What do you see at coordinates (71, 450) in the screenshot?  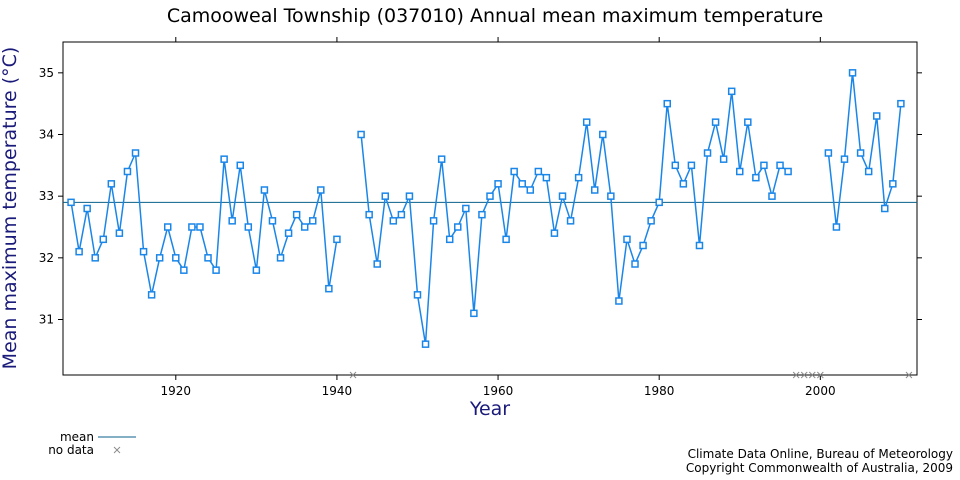 I see `legend-no-data-label: no data` at bounding box center [71, 450].